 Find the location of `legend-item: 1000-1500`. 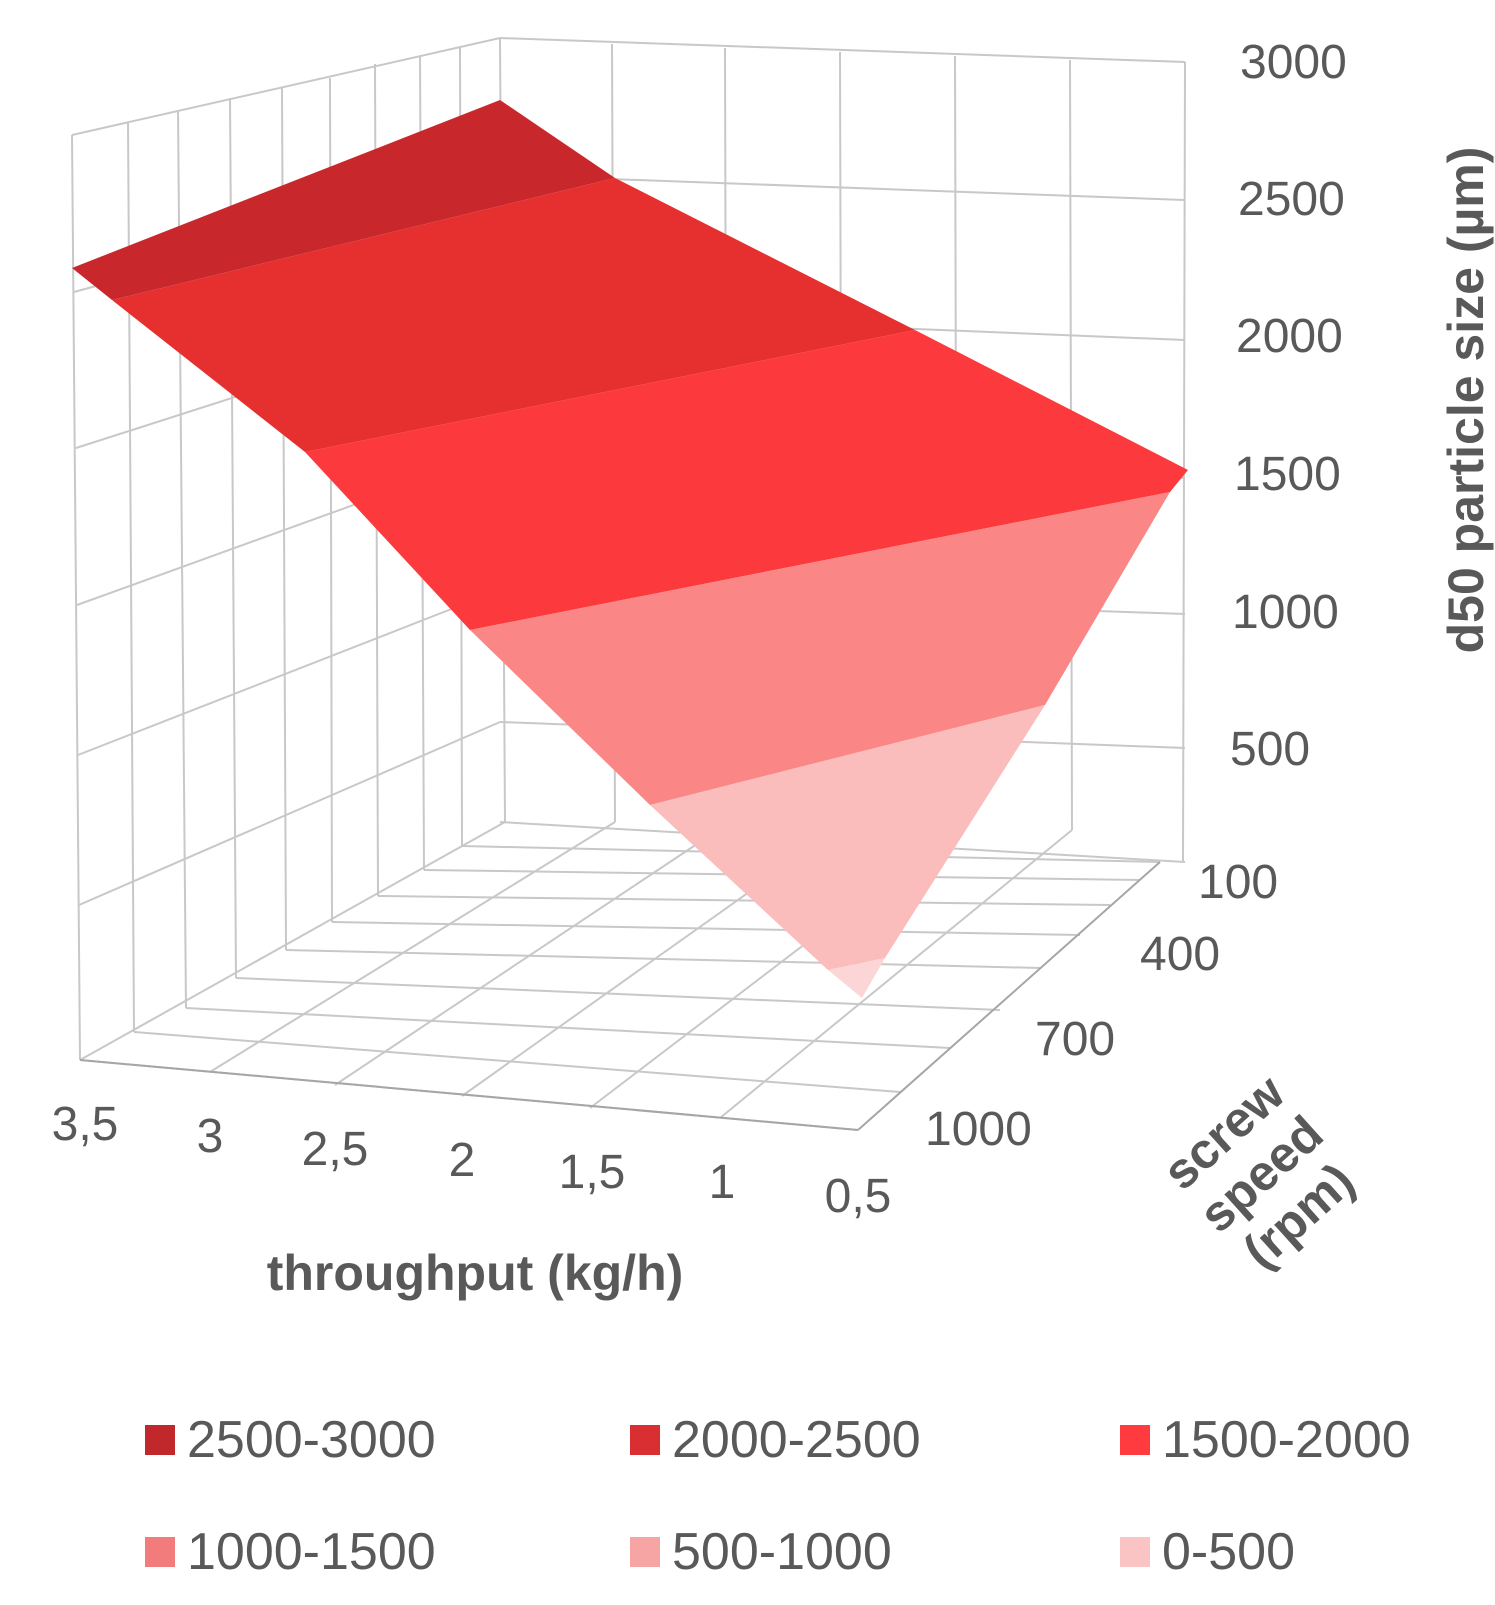

legend-item: 1000-1500 is located at coordinates (290, 1552).